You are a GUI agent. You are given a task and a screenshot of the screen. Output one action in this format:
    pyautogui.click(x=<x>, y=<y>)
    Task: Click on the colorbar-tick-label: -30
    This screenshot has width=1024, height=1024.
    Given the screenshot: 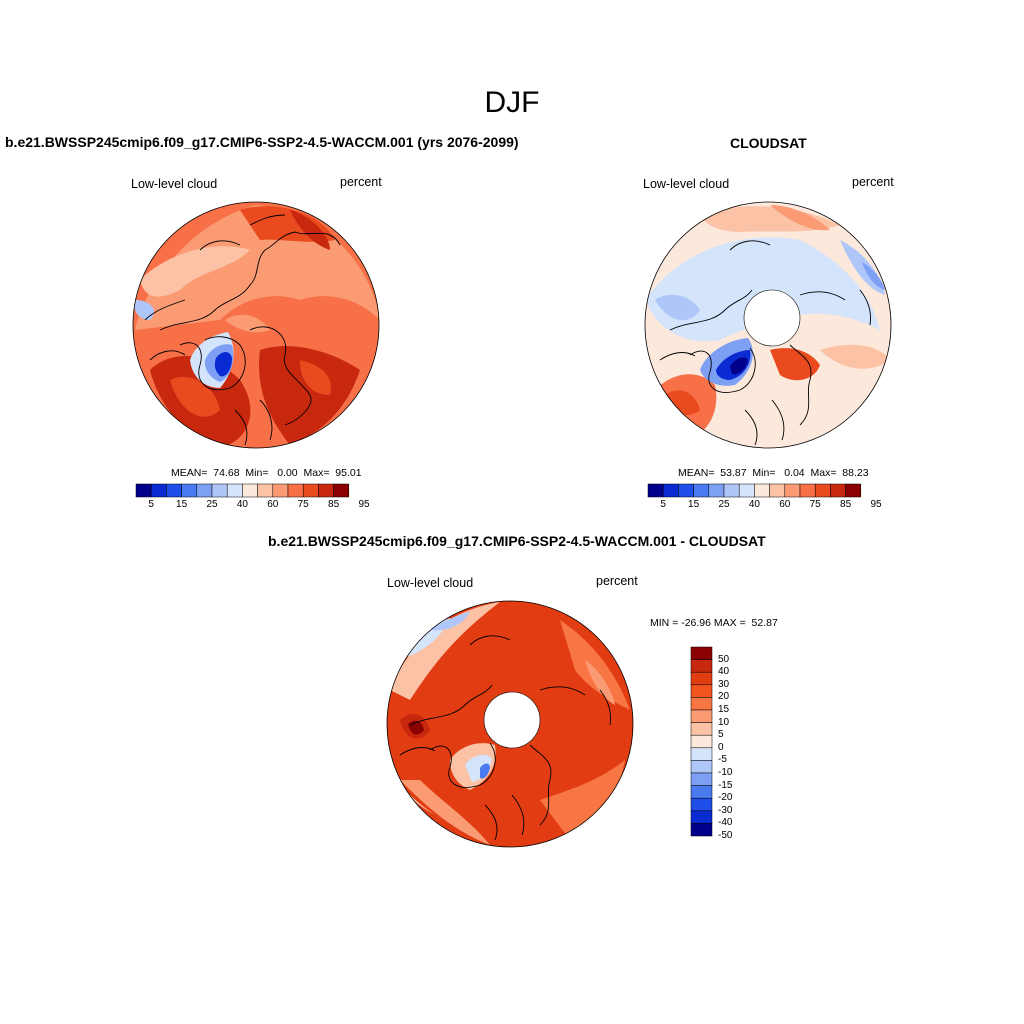 What is the action you would take?
    pyautogui.click(x=725, y=810)
    